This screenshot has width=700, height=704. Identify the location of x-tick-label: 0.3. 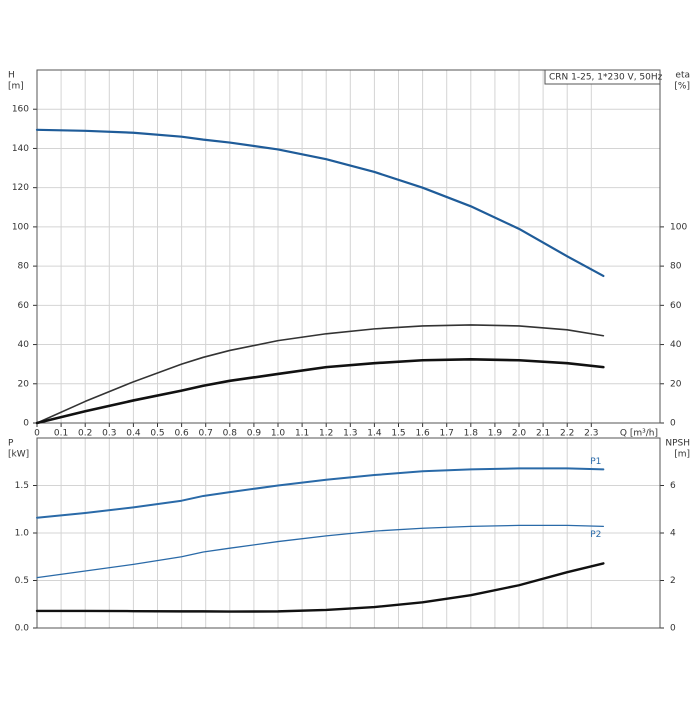
(109, 434).